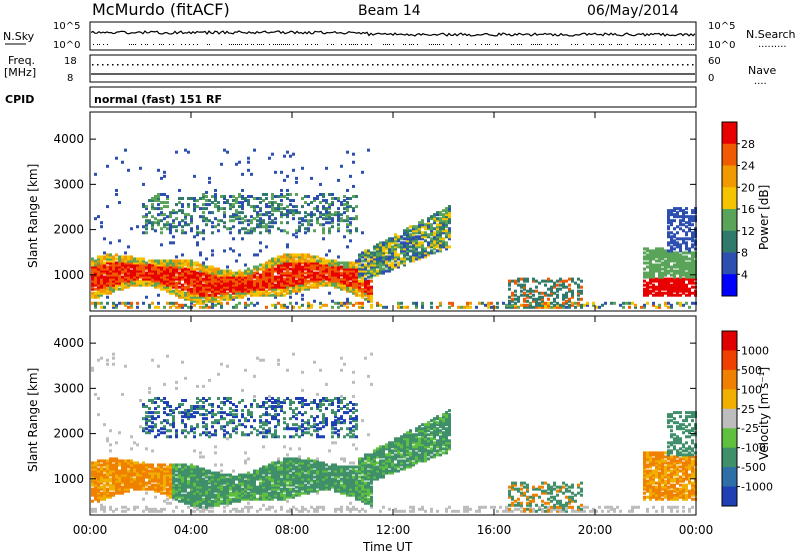 The image size is (800, 558). I want to click on x-axis-label: Time UT, so click(387, 547).